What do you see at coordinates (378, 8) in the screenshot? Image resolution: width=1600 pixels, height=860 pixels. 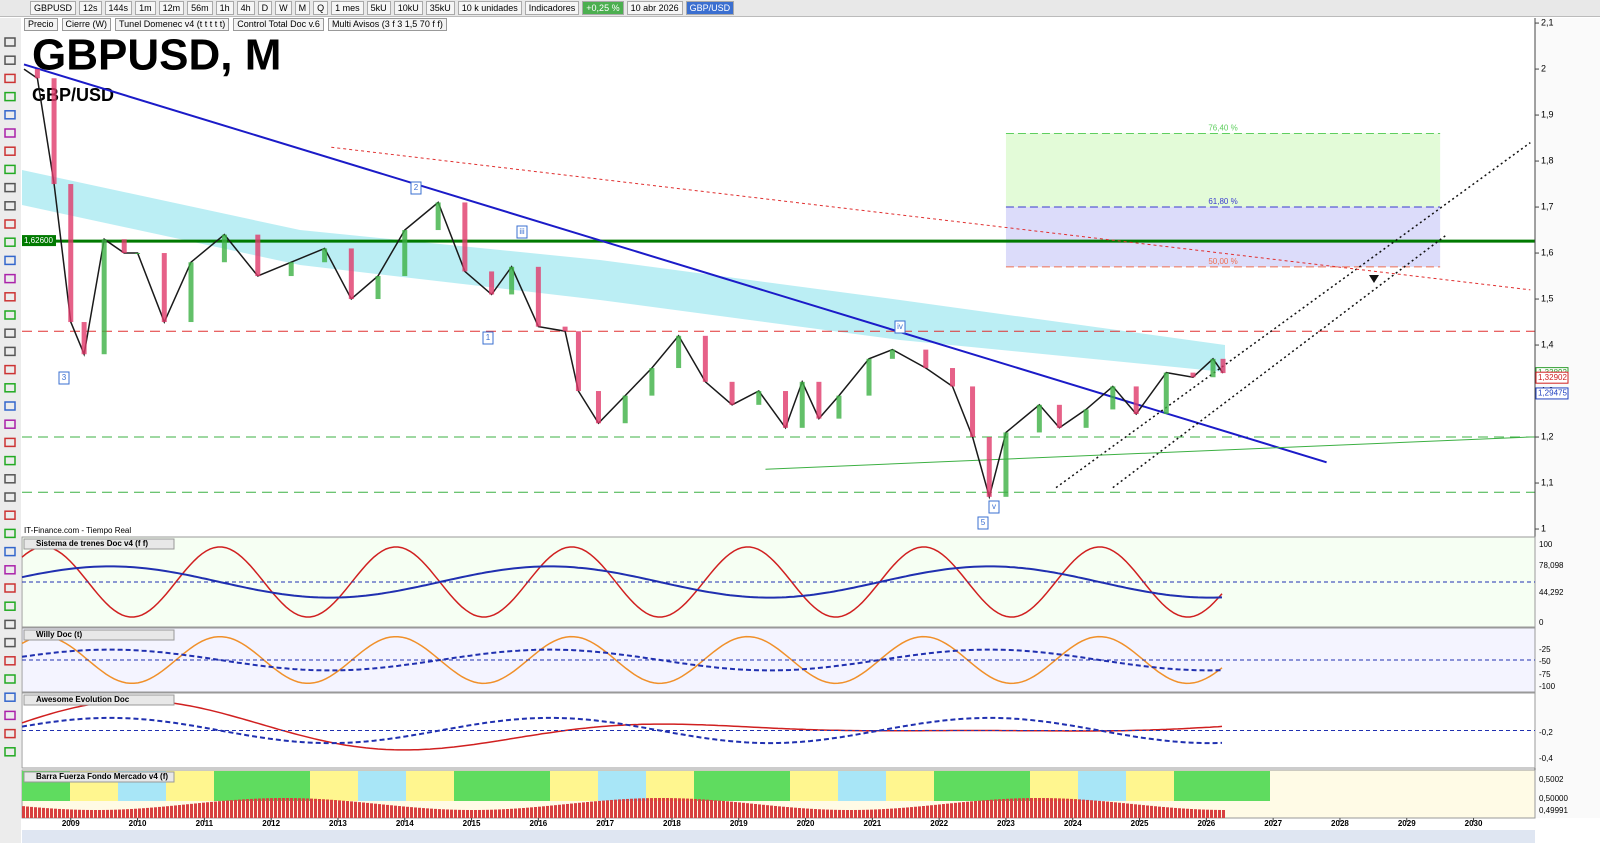 I see `button: 5kU` at bounding box center [378, 8].